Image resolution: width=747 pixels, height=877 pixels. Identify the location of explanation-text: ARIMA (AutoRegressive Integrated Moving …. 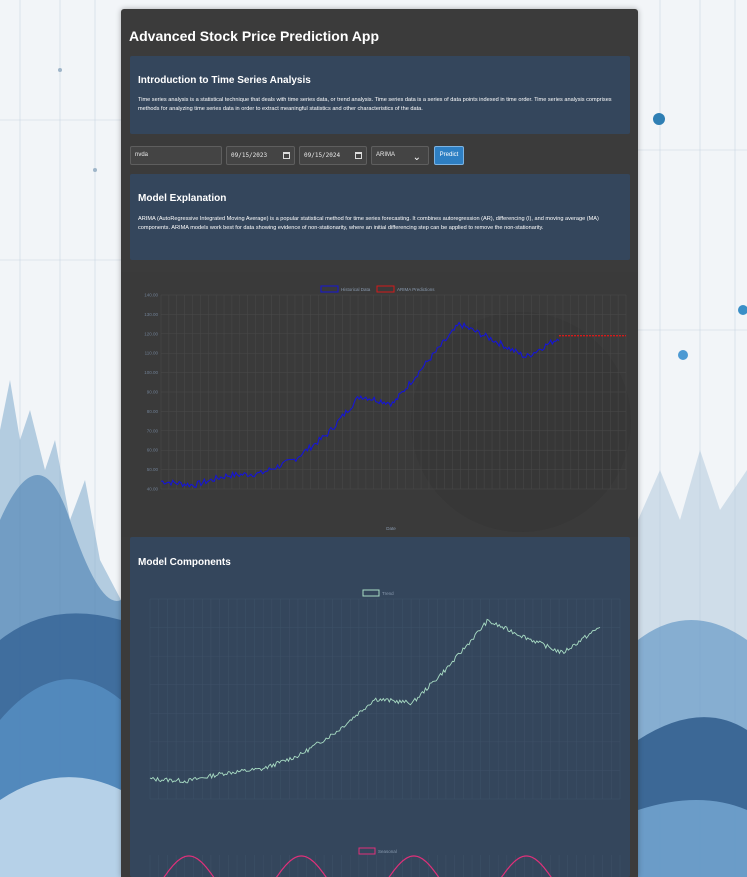
(380, 224).